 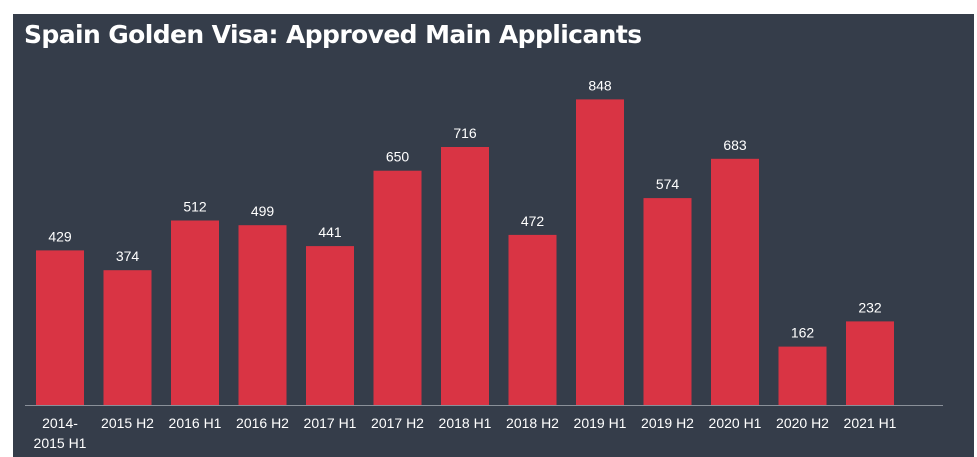 I want to click on value-label-12: 162, so click(x=803, y=333).